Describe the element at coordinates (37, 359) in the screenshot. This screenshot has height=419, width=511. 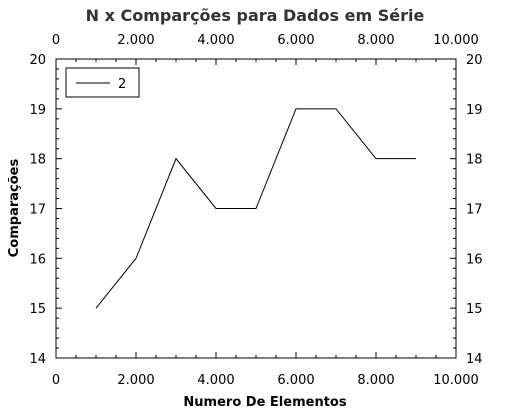
I see `y-tick-label: 14` at that location.